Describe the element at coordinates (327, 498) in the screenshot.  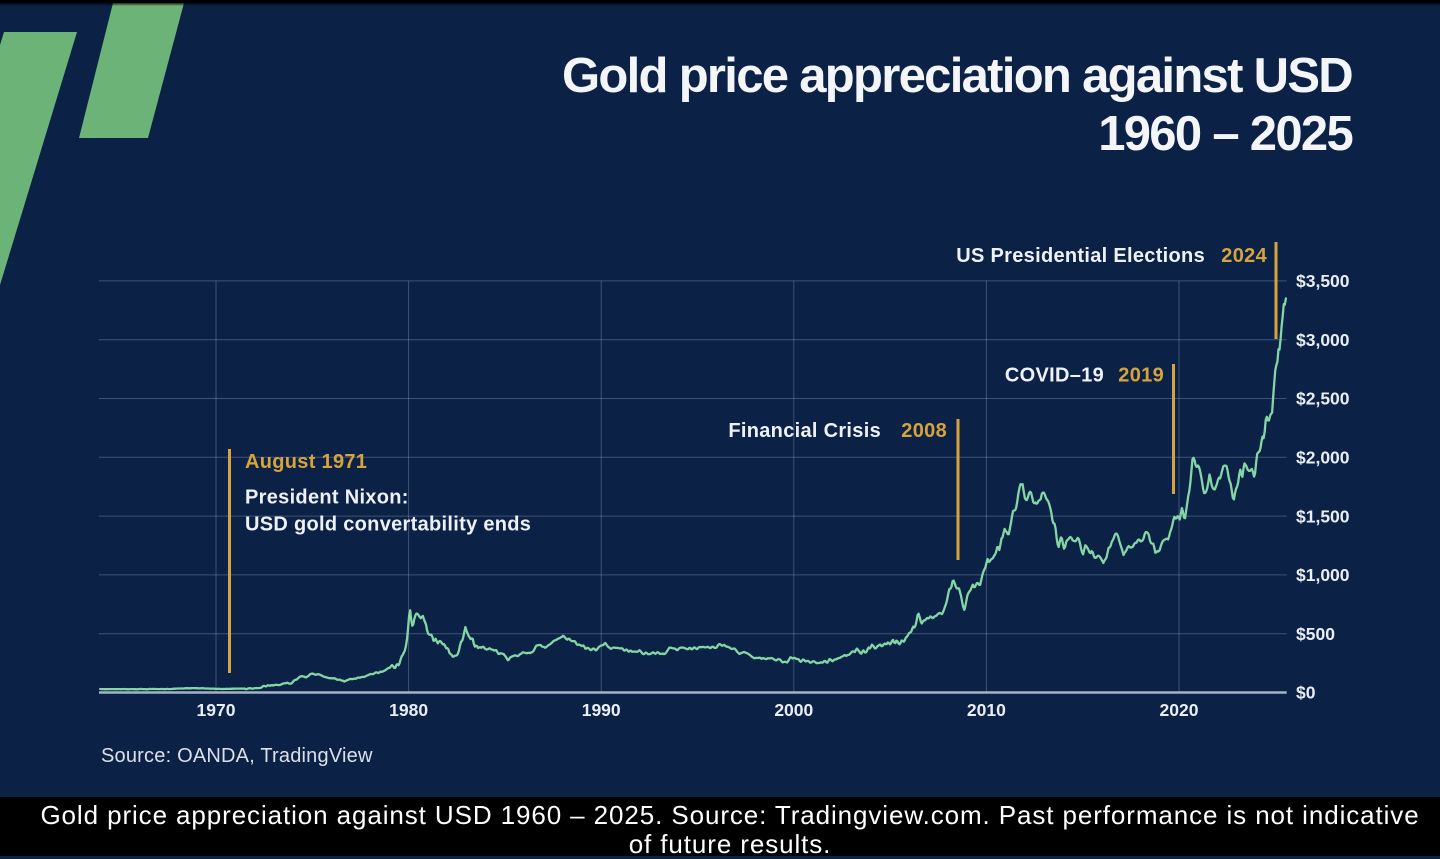
I see `svg-text: President Nixon:` at that location.